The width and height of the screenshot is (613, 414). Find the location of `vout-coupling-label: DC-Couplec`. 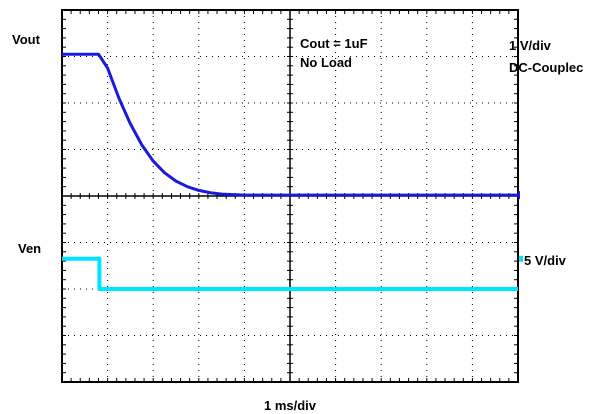

vout-coupling-label: DC-Couplec is located at coordinates (546, 67).